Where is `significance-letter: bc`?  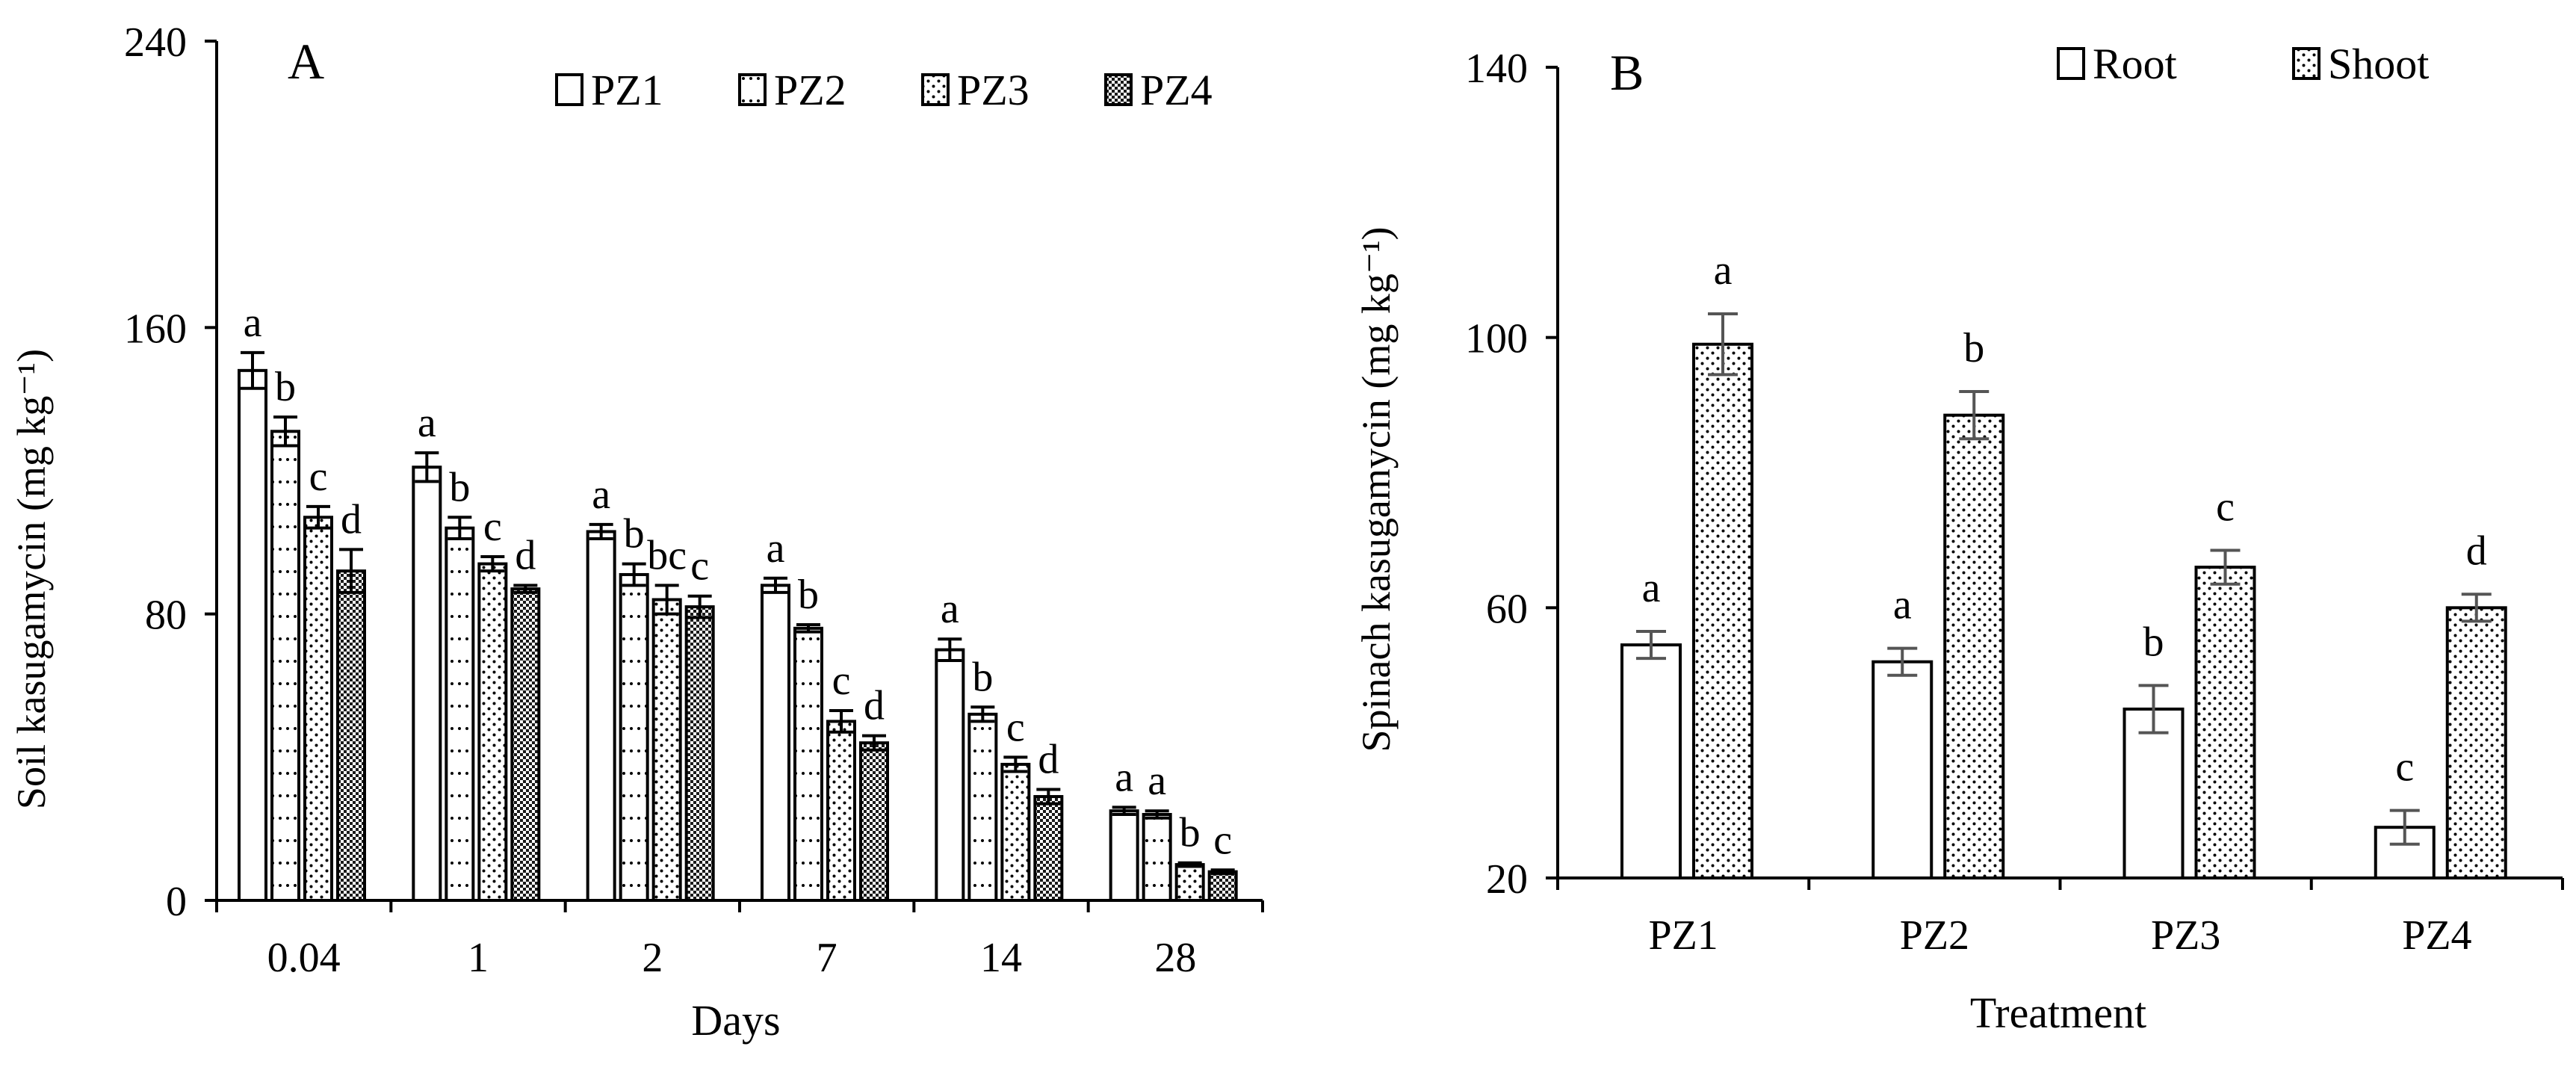 significance-letter: bc is located at coordinates (667, 555).